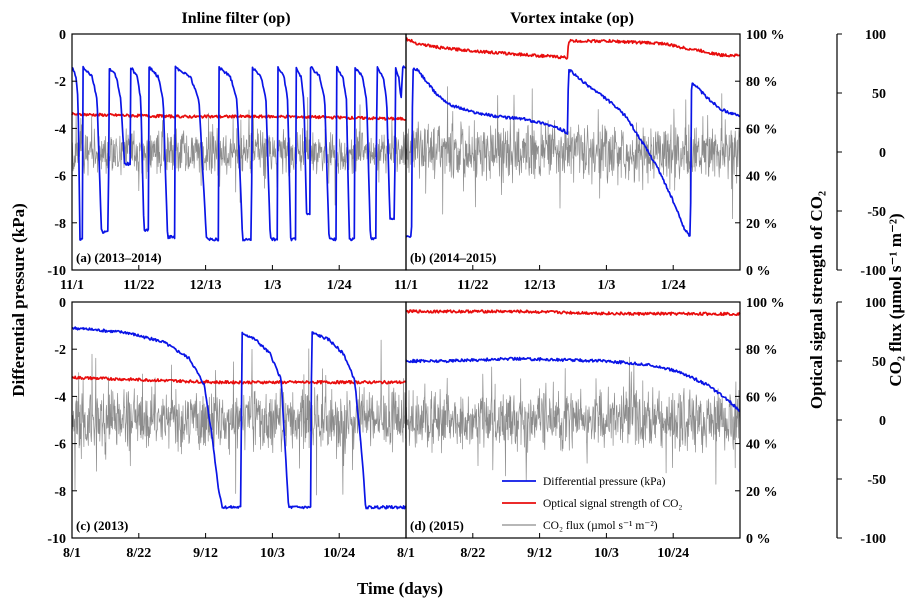 The image size is (912, 600). I want to click on series-flux-line-c, so click(239, 417).